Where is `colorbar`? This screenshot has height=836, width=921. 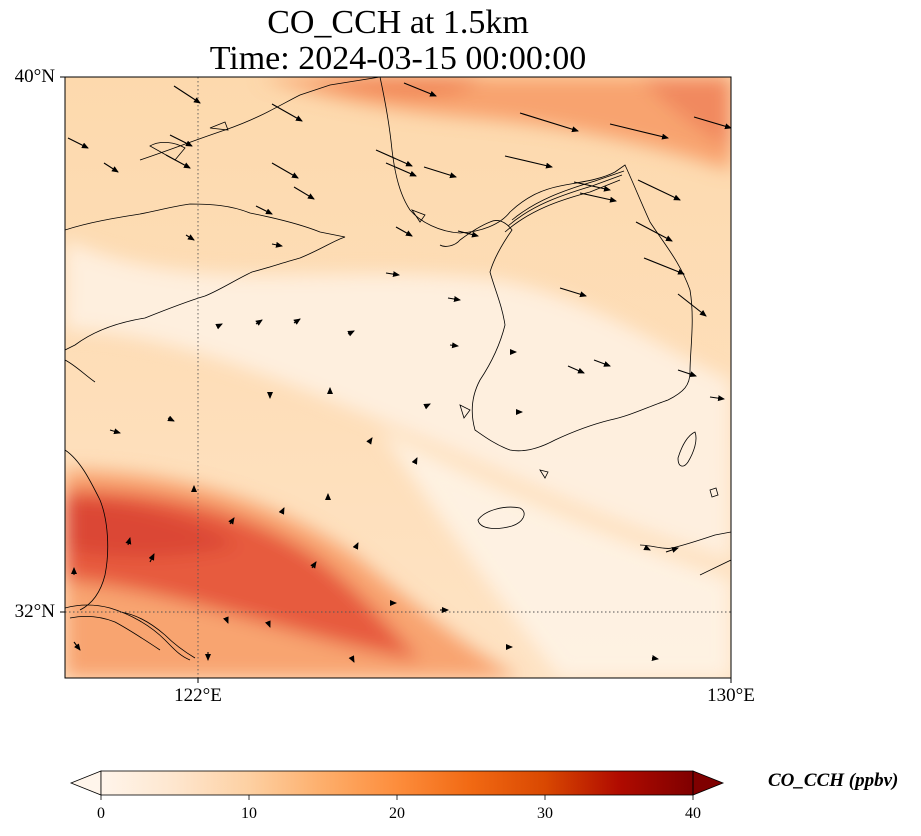
colorbar is located at coordinates (397, 785).